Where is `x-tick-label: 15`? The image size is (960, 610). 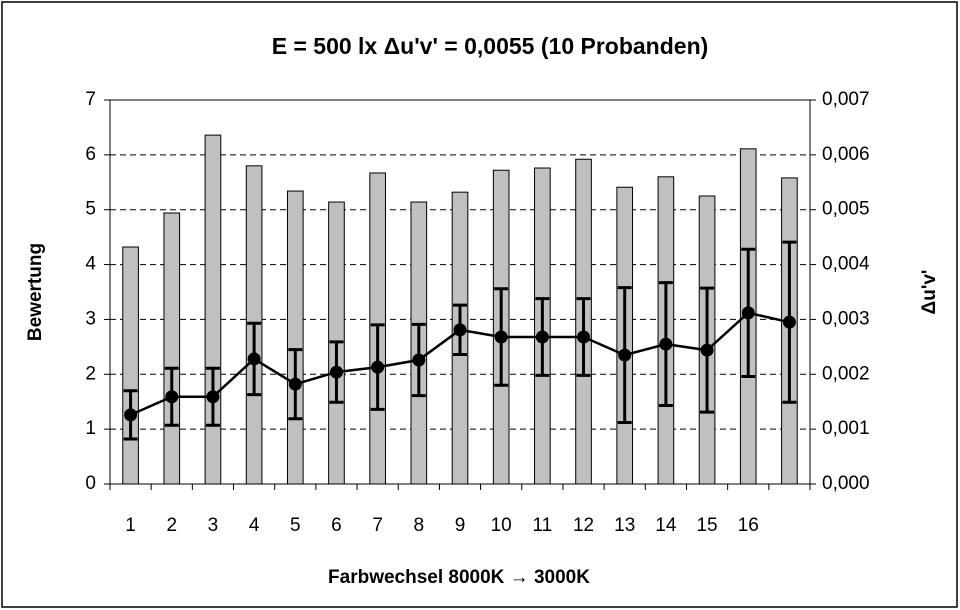
x-tick-label: 15 is located at coordinates (706, 525).